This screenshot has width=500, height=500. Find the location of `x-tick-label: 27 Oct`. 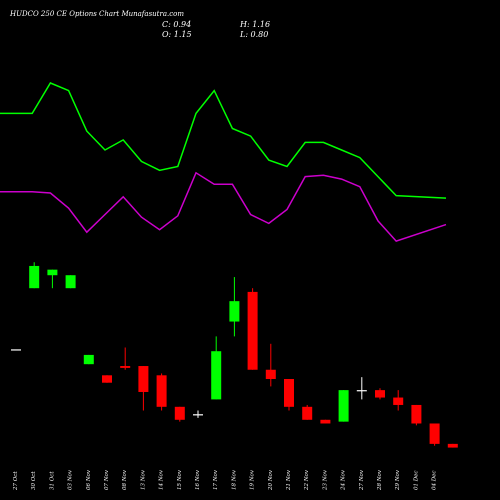

x-tick-label: 27 Oct is located at coordinates (16, 481).